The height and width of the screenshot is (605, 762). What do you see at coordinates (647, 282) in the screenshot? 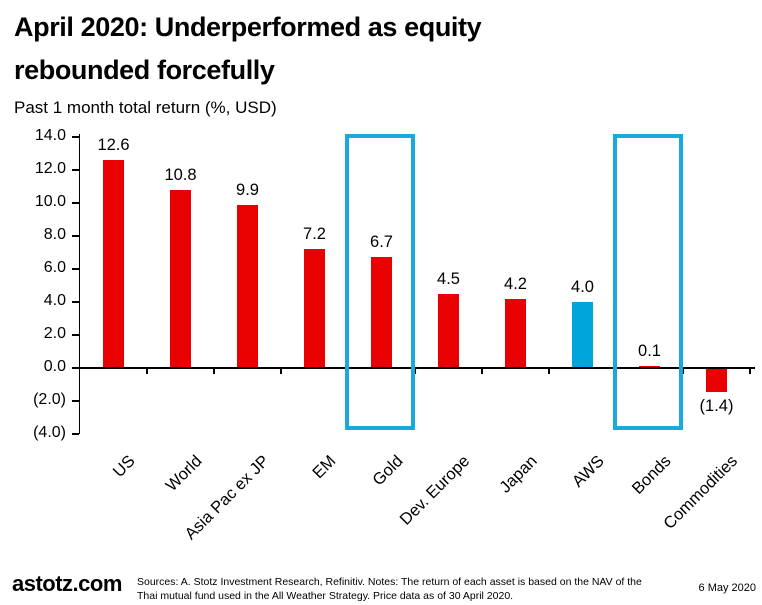
I see `highlight-box-bonds` at bounding box center [647, 282].